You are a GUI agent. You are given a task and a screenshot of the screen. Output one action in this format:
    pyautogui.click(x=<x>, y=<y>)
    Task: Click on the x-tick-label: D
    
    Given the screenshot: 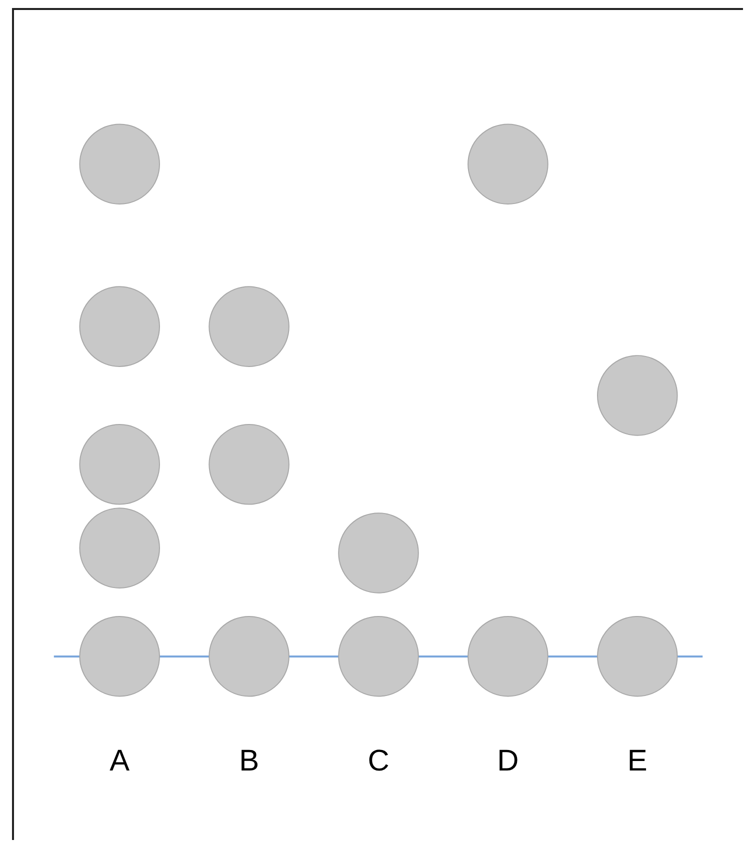 What is the action you would take?
    pyautogui.click(x=508, y=761)
    